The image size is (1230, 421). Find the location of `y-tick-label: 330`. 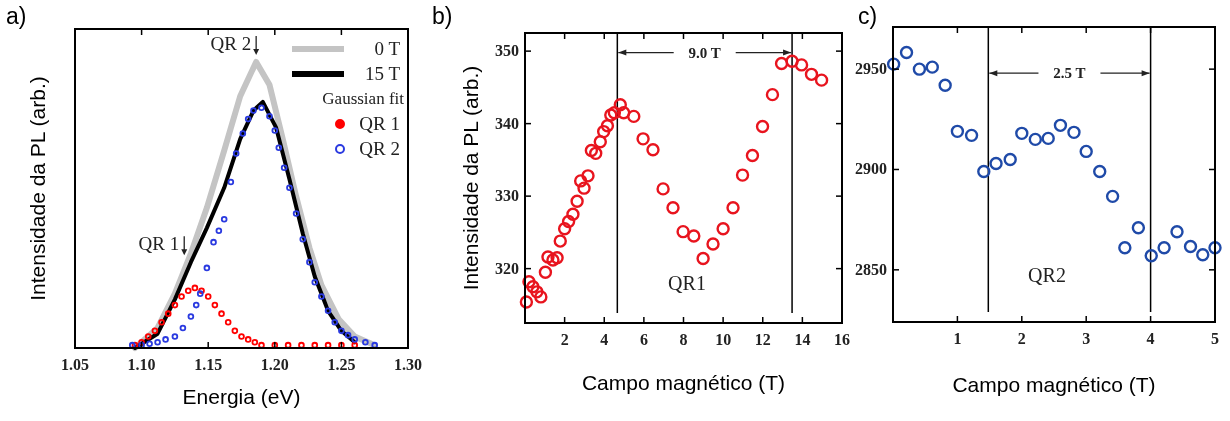

y-tick-label: 330 is located at coordinates (507, 196).